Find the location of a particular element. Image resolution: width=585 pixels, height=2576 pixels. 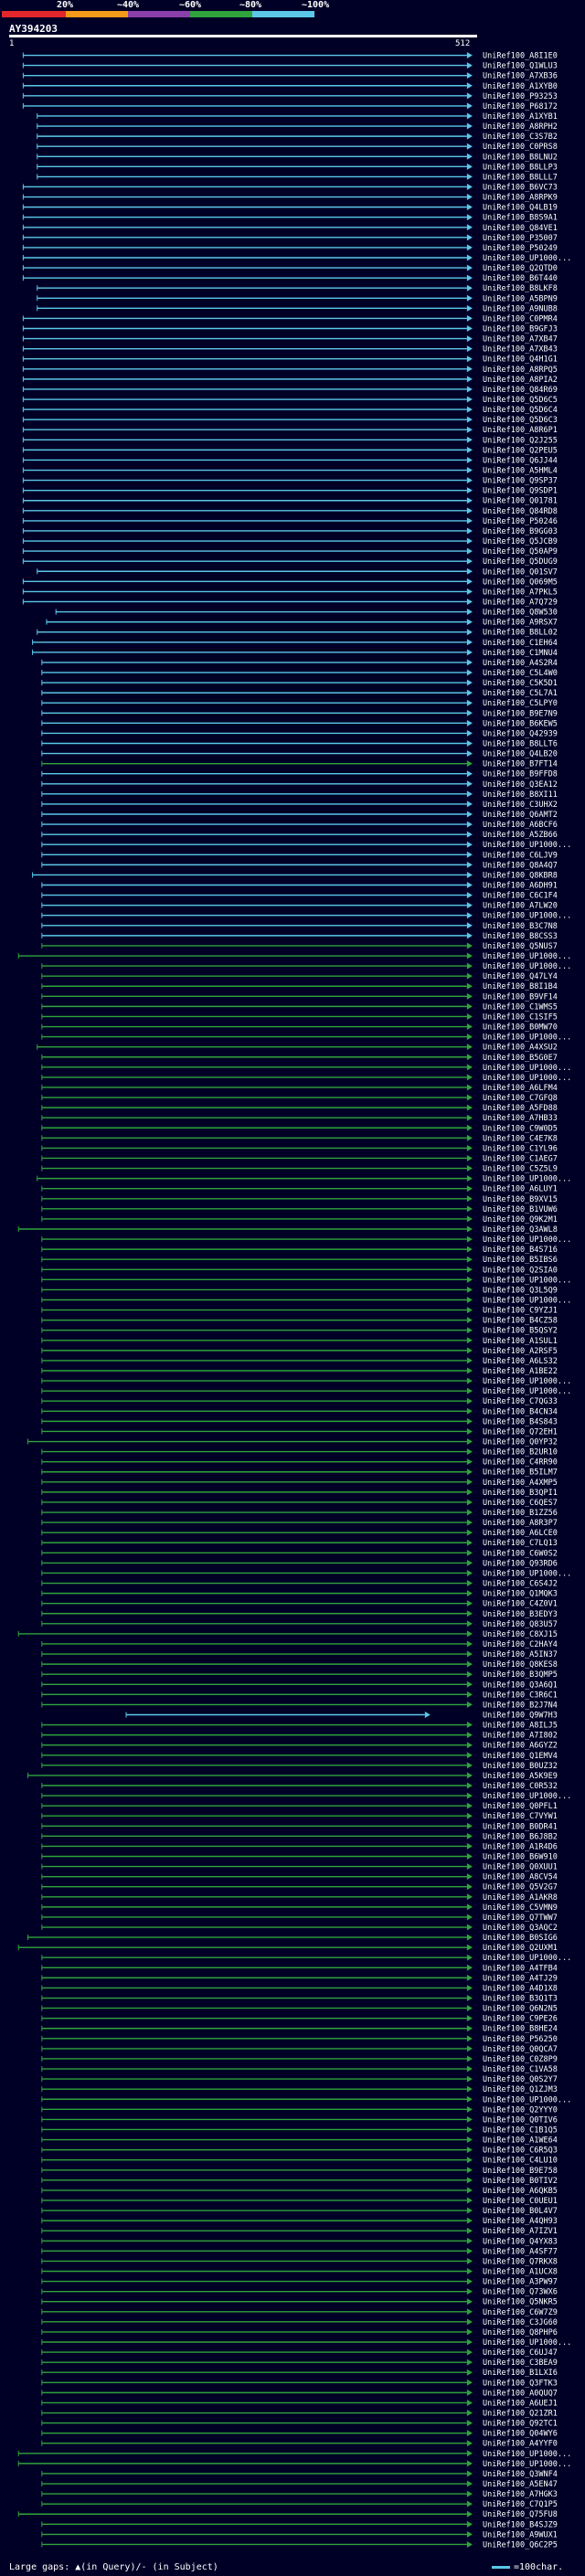

hit-row: UniRef100_A7XB43 is located at coordinates (290, 350).